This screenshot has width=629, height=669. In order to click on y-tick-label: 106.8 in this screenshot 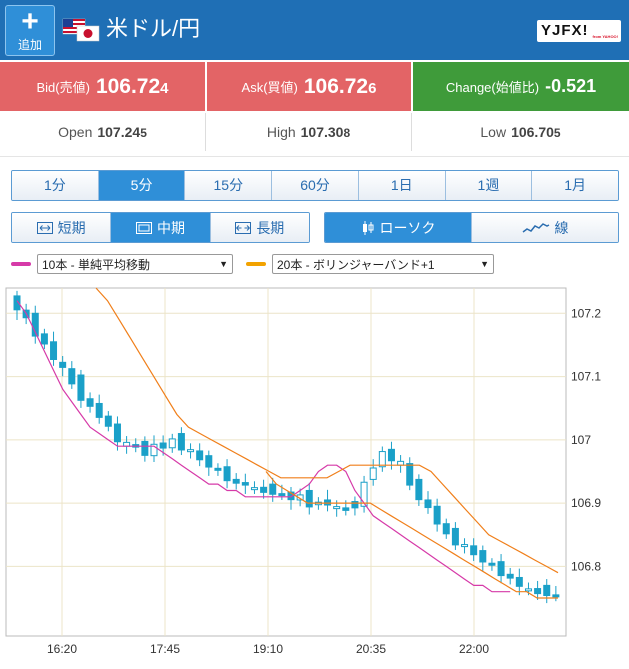, I will do `click(586, 566)`.